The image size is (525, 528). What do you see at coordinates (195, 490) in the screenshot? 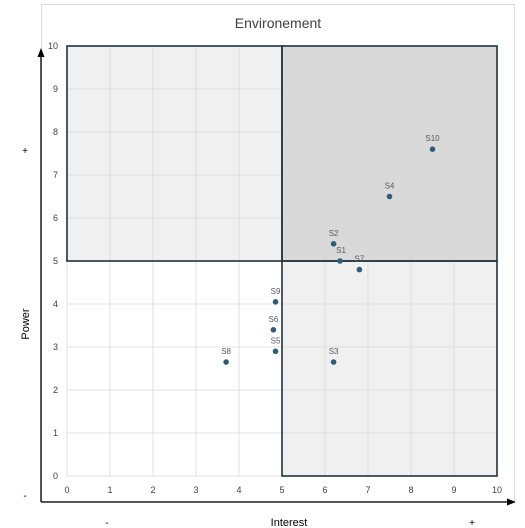
I see `x-tick-label: 3` at bounding box center [195, 490].